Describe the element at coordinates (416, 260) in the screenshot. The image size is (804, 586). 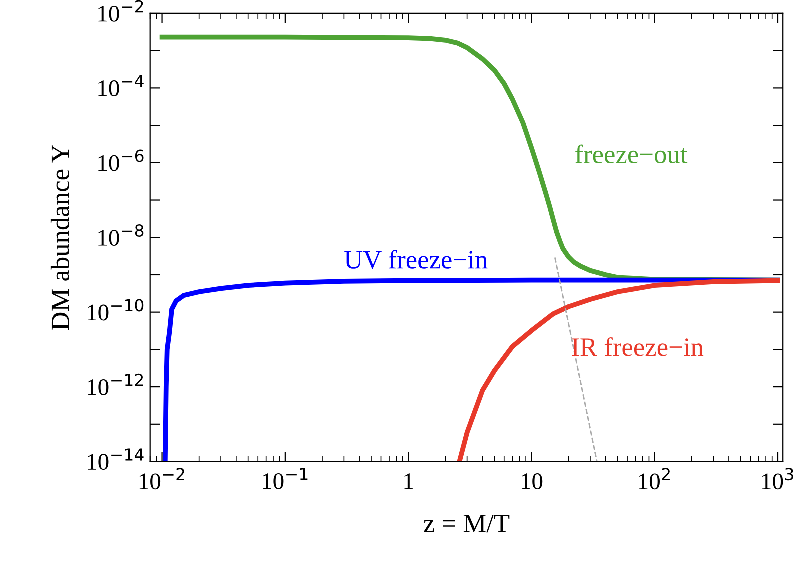
I see `series-label: UV freeze−in` at that location.